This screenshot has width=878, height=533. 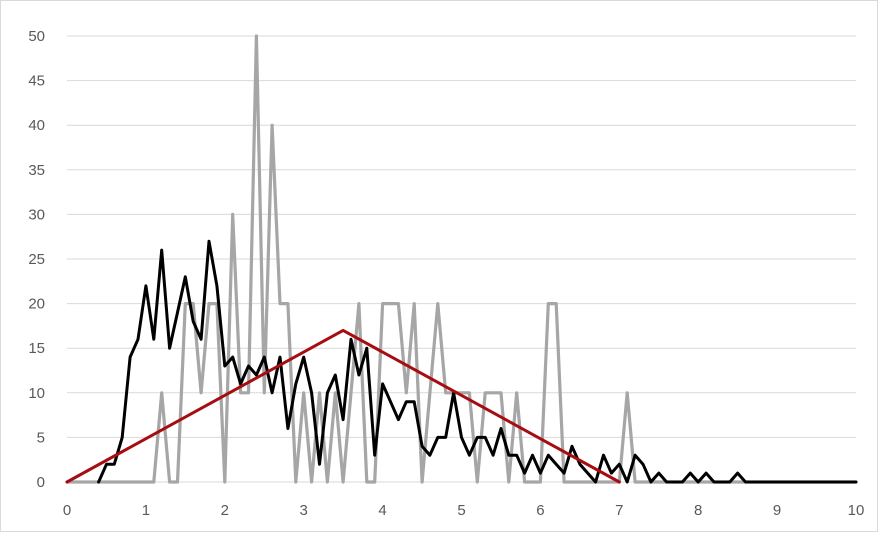 I want to click on y-tick-label: 50, so click(x=36, y=36).